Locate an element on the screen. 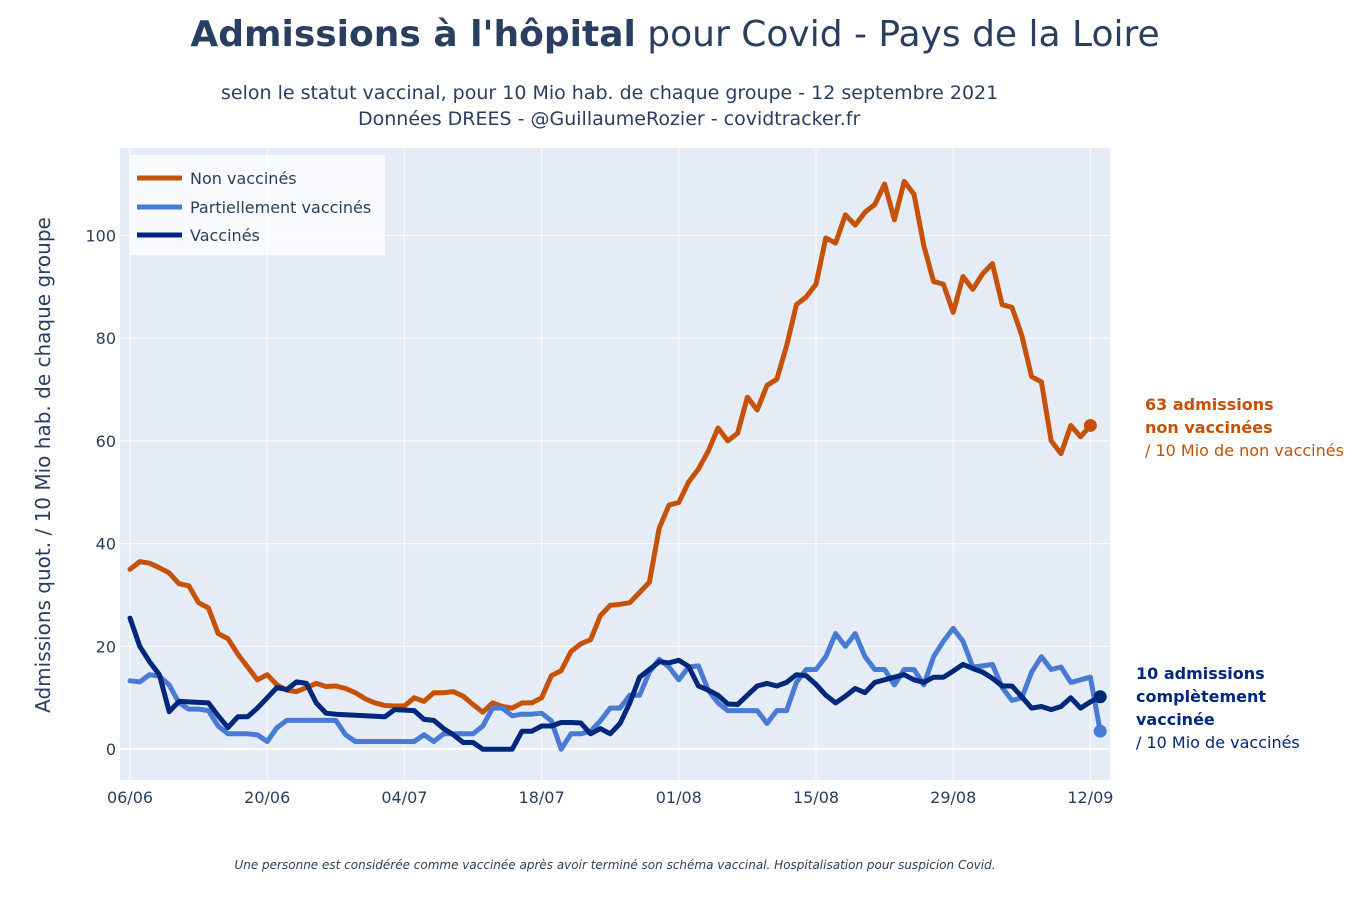 The width and height of the screenshot is (1350, 900). legend-label-partiellement-vaccines: Partiellement vaccinés is located at coordinates (280, 207).